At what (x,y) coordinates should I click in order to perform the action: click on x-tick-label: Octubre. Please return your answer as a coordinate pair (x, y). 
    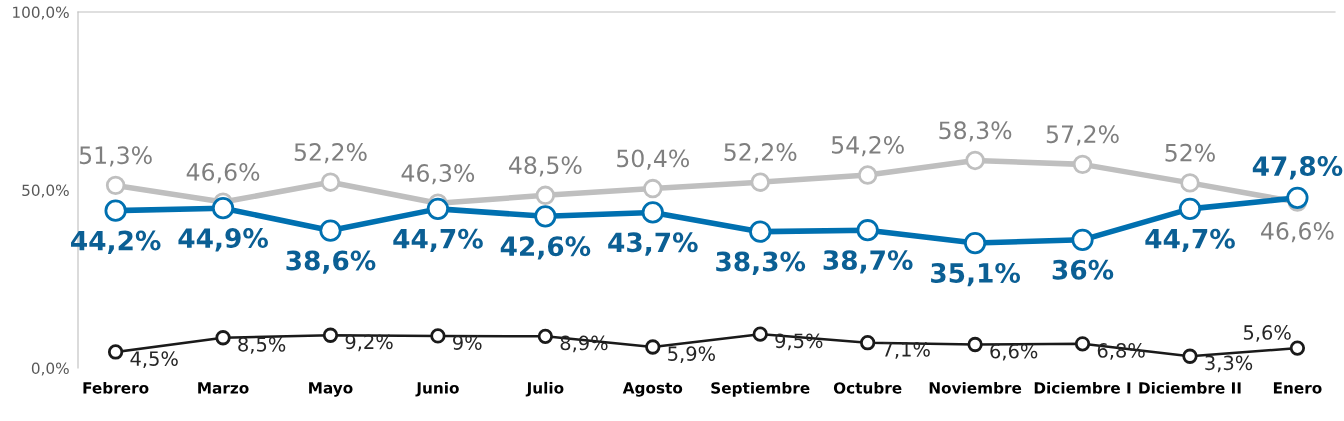
    Looking at the image, I should click on (867, 387).